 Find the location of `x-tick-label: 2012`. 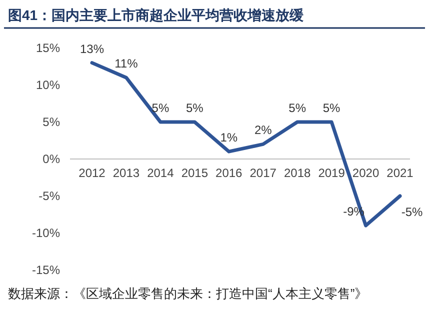

x-tick-label: 2012 is located at coordinates (92, 173).